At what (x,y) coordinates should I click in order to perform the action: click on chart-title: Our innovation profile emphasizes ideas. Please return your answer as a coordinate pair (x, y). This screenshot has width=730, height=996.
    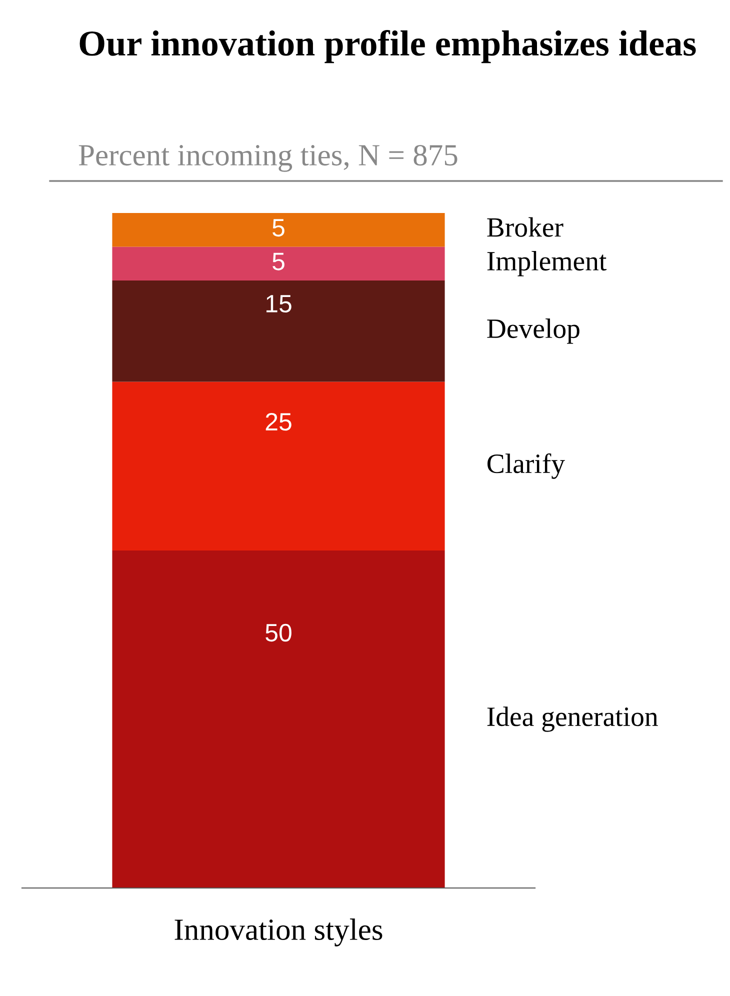
    Looking at the image, I should click on (388, 47).